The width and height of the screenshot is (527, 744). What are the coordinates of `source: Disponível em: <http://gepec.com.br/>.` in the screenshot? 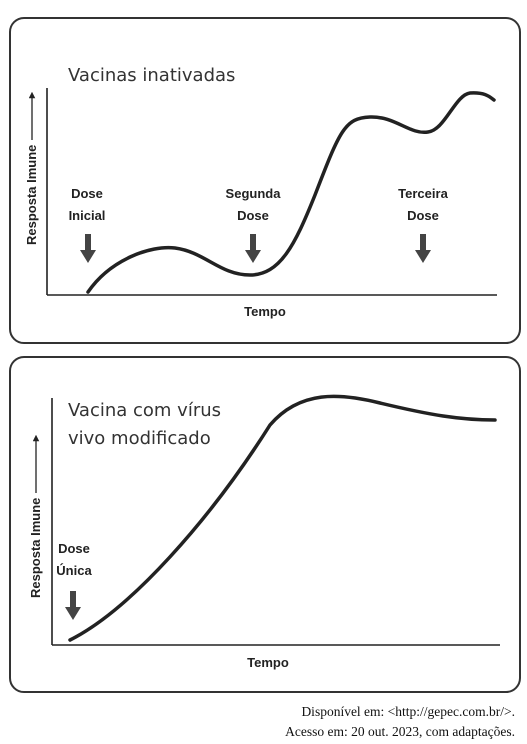 It's located at (408, 711).